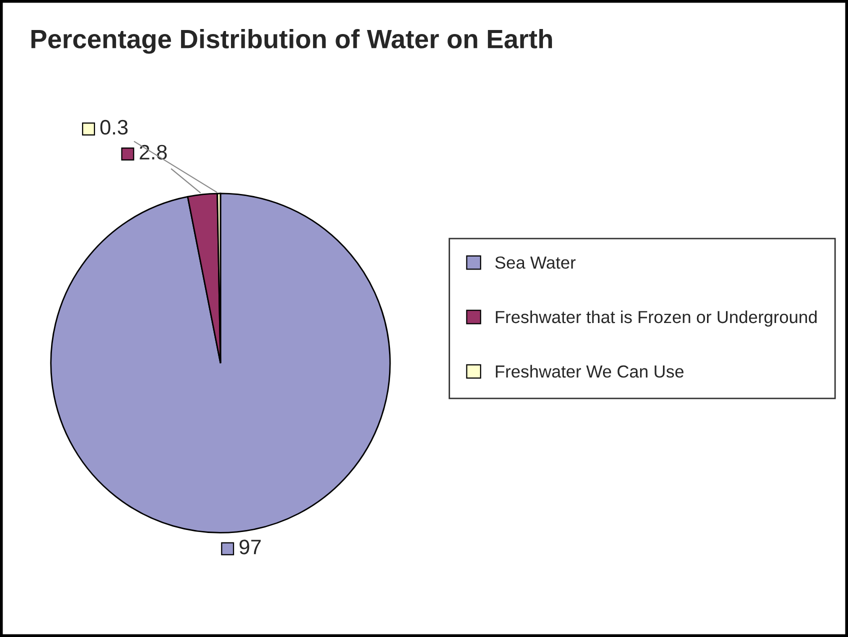 This screenshot has width=848, height=637. I want to click on legend-label: Freshwater We Can Use, so click(590, 371).